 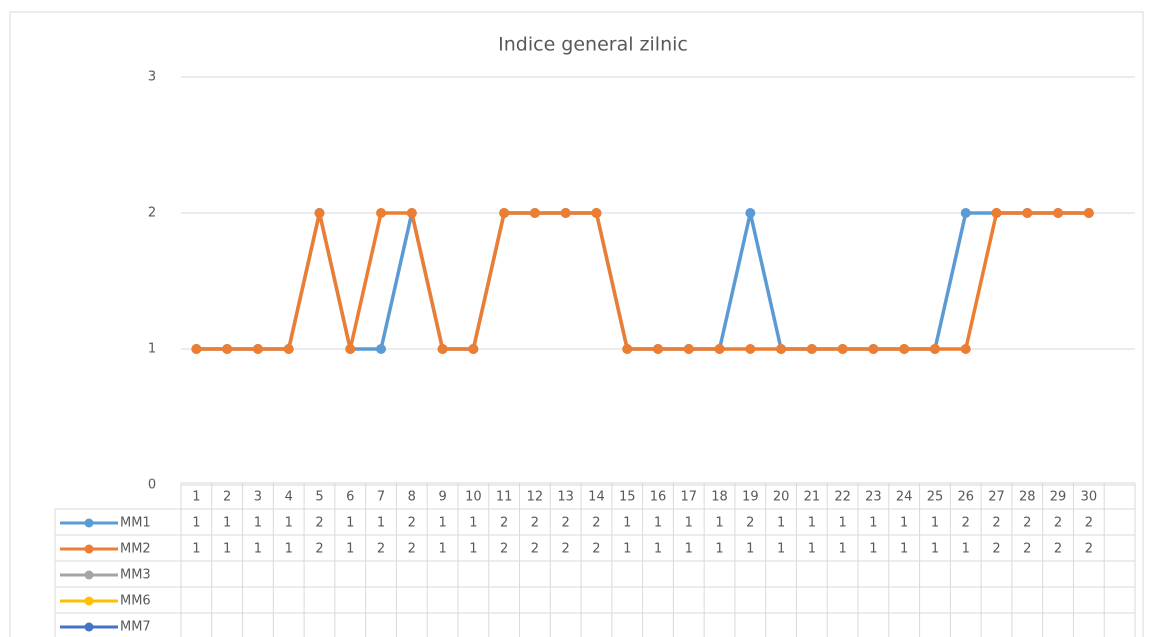 What do you see at coordinates (473, 497) in the screenshot?
I see `x-tick-label: 10` at bounding box center [473, 497].